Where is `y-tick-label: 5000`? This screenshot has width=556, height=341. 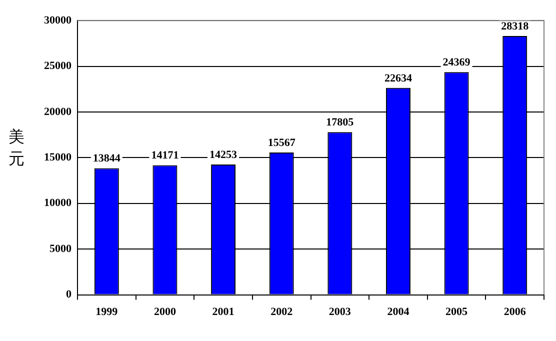
y-tick-label: 5000 is located at coordinates (61, 248).